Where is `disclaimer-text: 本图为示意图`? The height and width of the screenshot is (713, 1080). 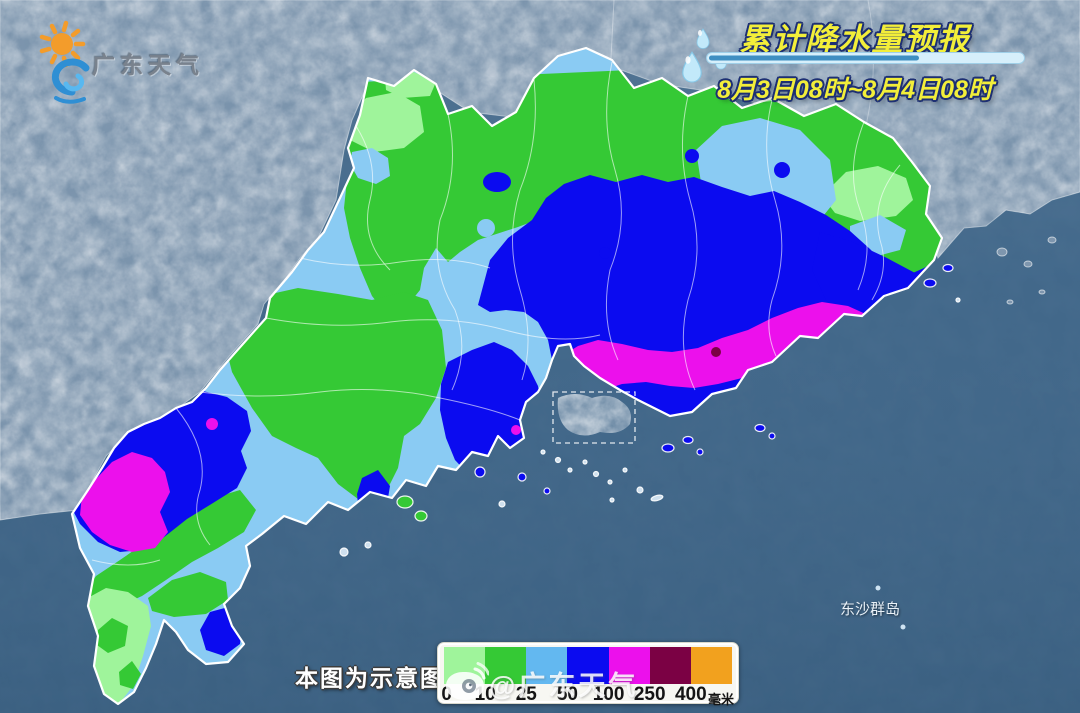
disclaimer-text: 本图为示意图 is located at coordinates (370, 678).